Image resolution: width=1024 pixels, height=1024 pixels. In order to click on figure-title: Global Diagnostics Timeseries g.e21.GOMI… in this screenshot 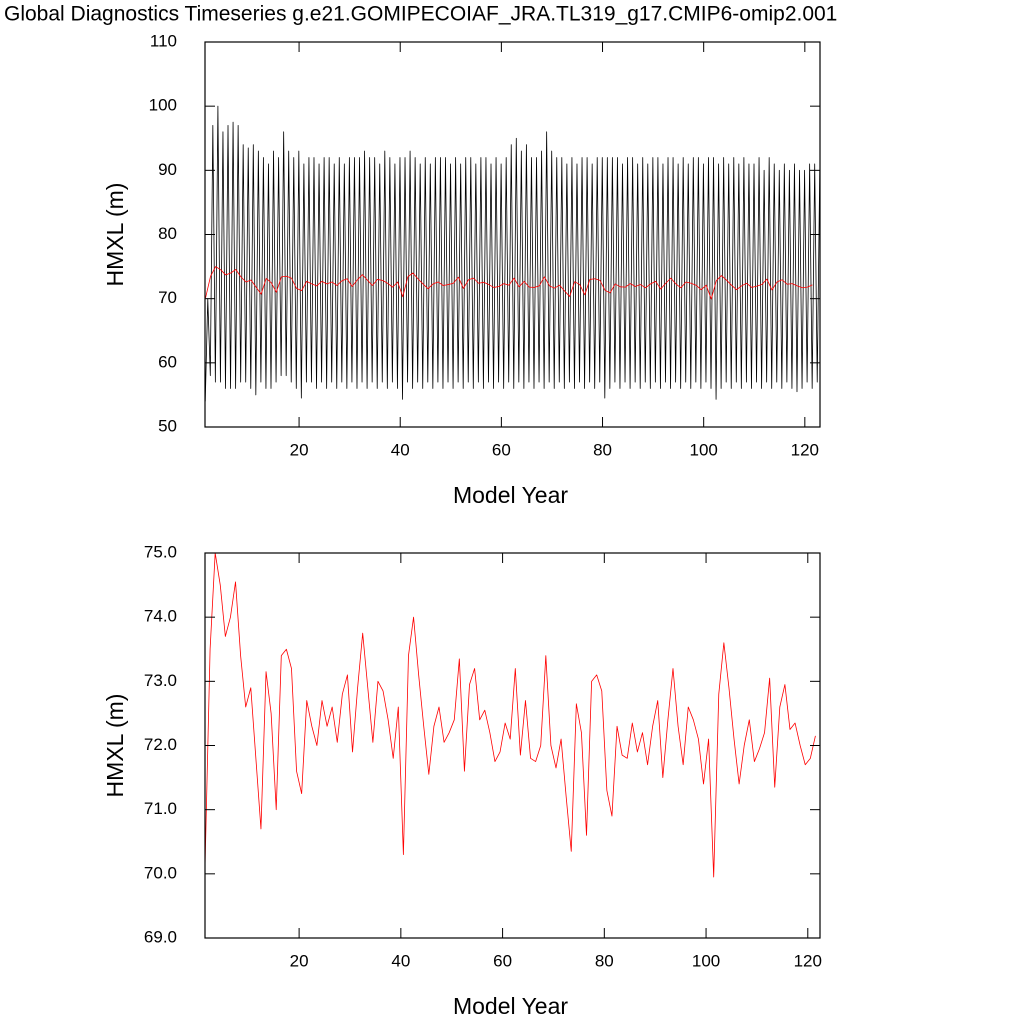, I will do `click(420, 14)`.